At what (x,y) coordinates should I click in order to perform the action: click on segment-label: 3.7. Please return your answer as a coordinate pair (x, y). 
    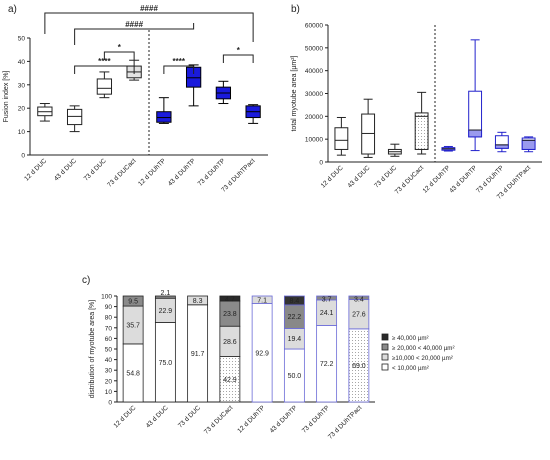
    Looking at the image, I should click on (327, 300).